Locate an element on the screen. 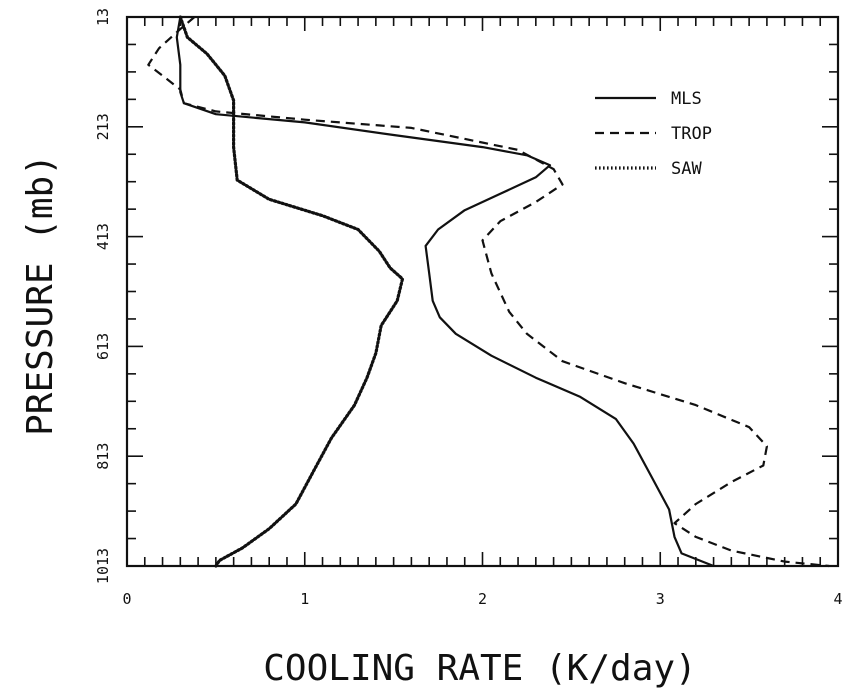  x-tick-label: 3 is located at coordinates (660, 599).